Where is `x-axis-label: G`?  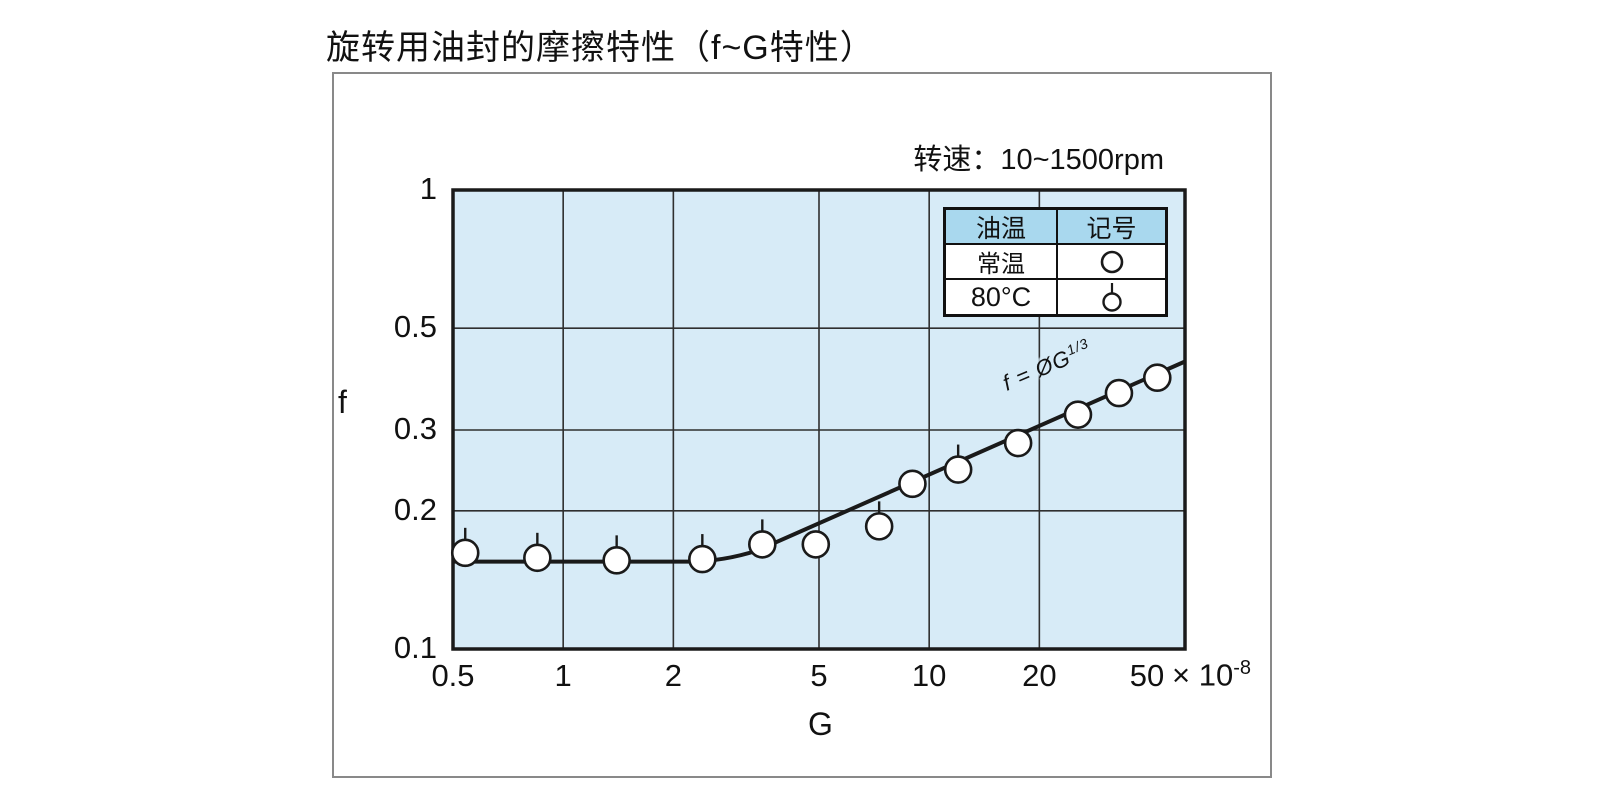
x-axis-label: G is located at coordinates (820, 724).